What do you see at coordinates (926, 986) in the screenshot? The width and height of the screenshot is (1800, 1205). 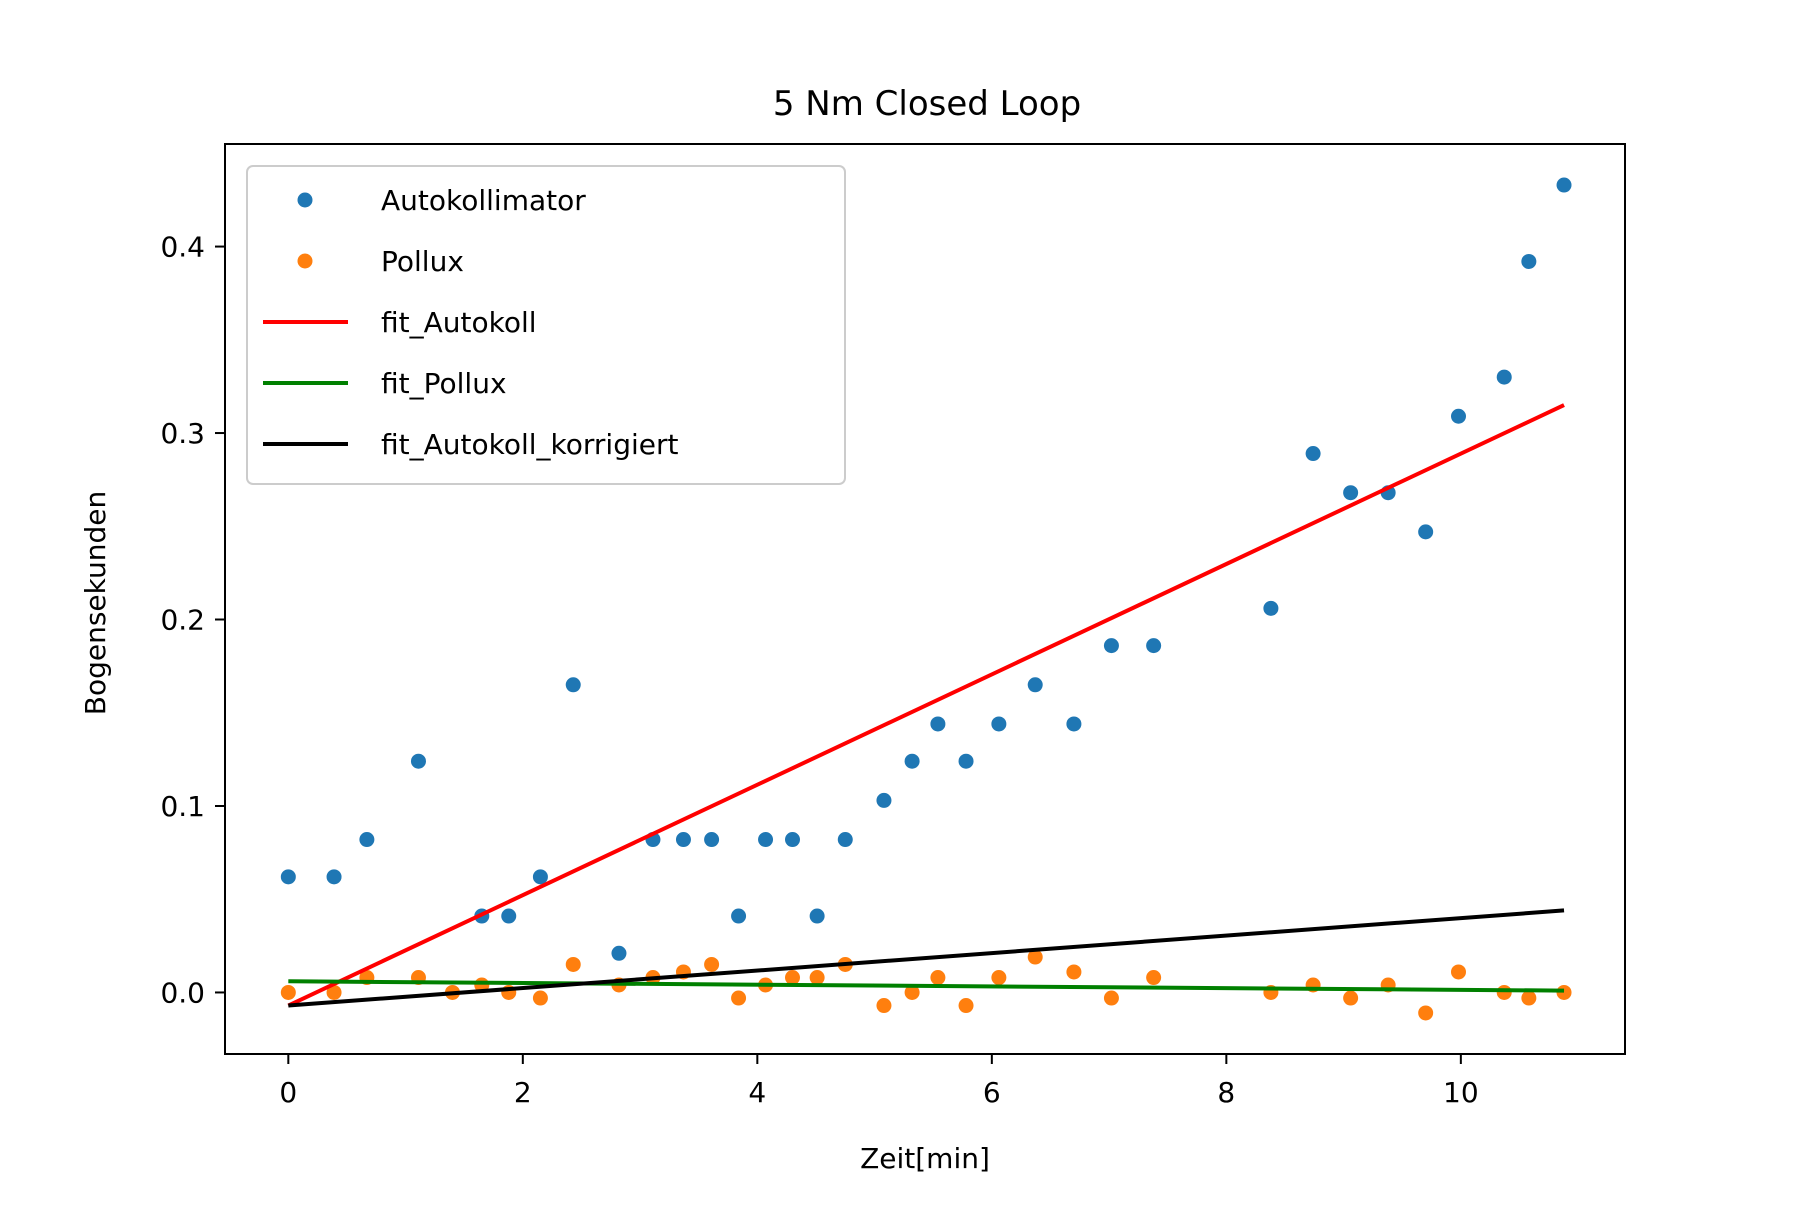 I see `fit-line-fit-pollux` at bounding box center [926, 986].